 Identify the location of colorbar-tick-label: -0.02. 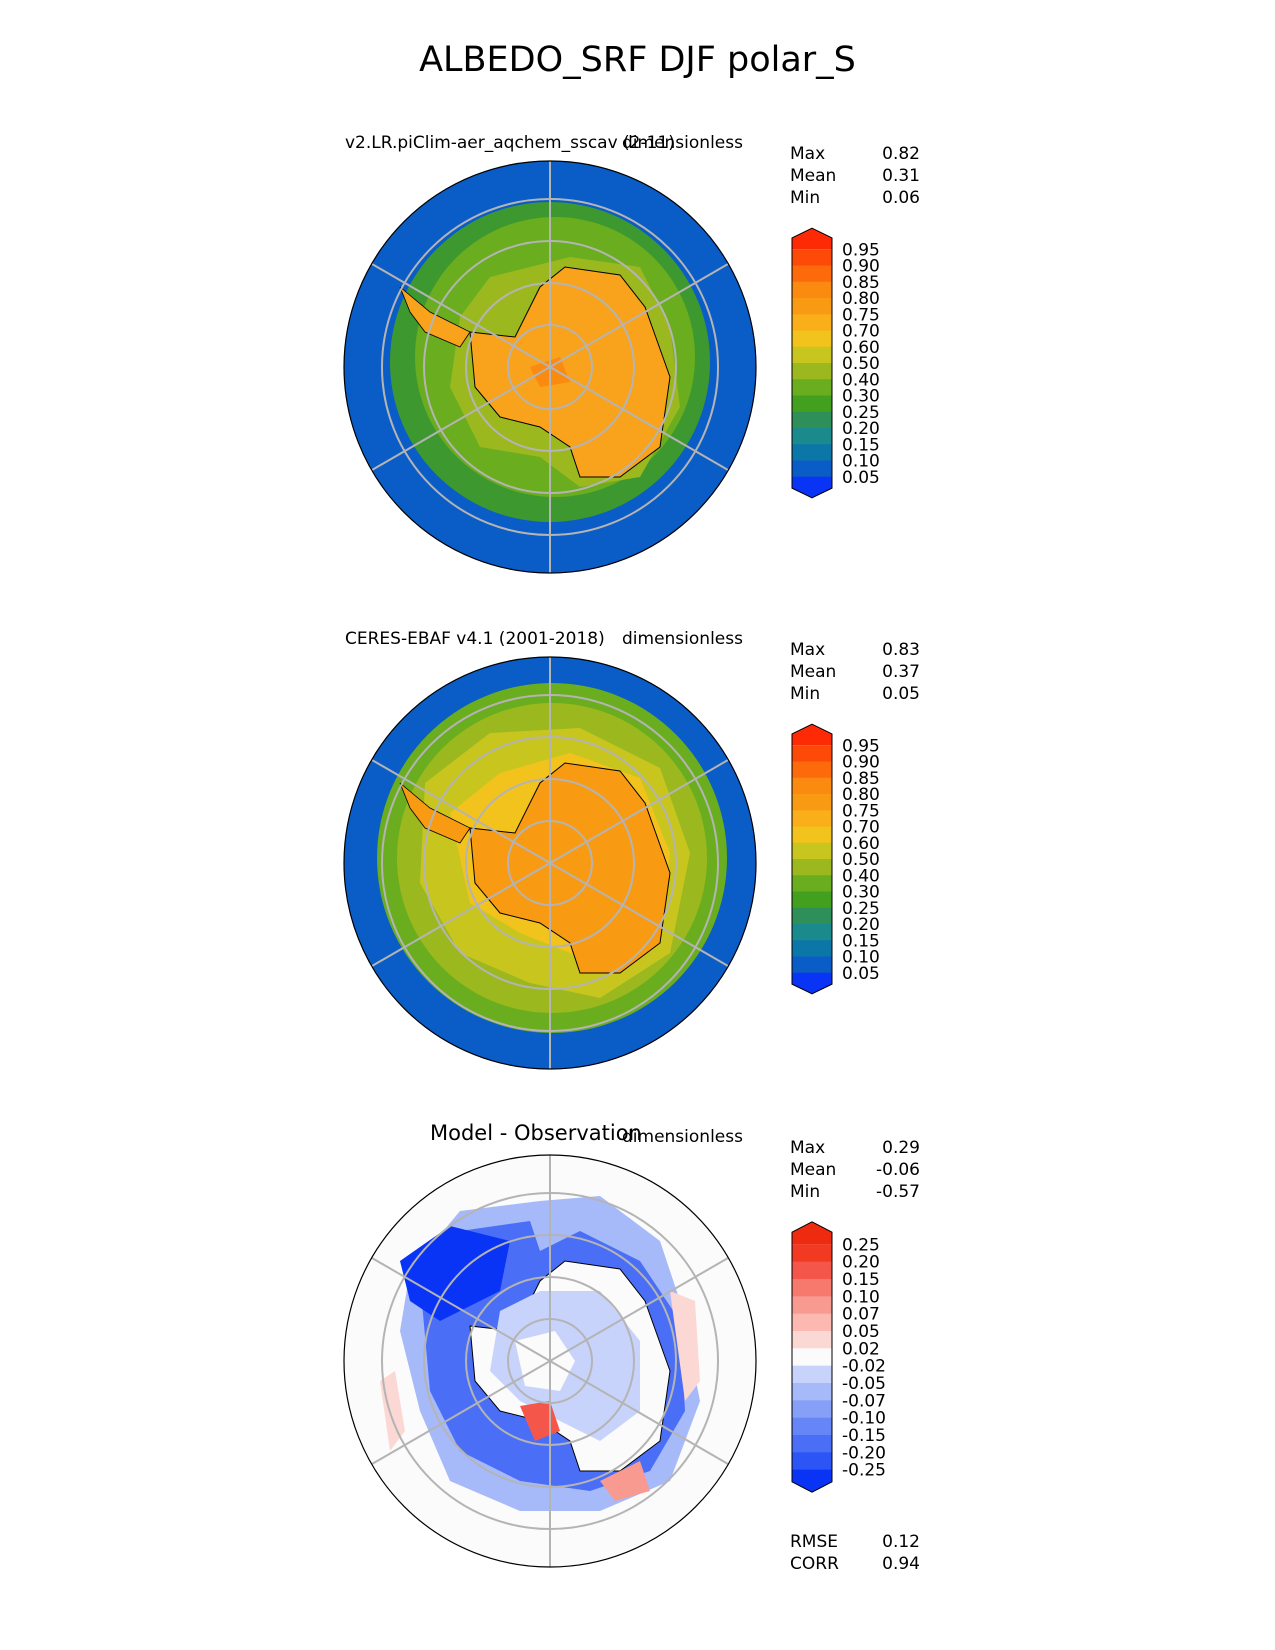
(864, 1367).